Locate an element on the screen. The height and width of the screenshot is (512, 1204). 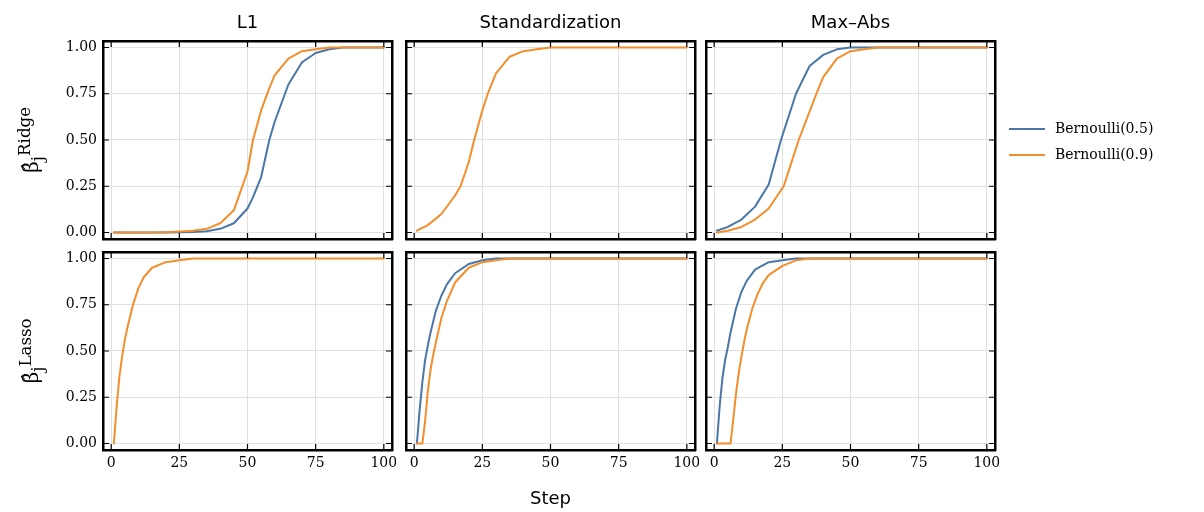
chart-title: Standardization is located at coordinates (550, 21).